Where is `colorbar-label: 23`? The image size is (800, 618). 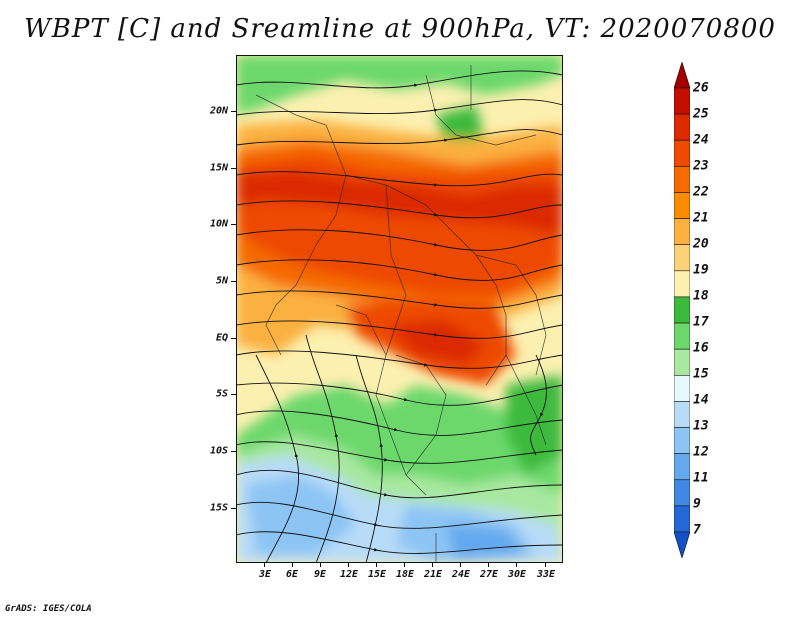 colorbar-label: 23 is located at coordinates (701, 166).